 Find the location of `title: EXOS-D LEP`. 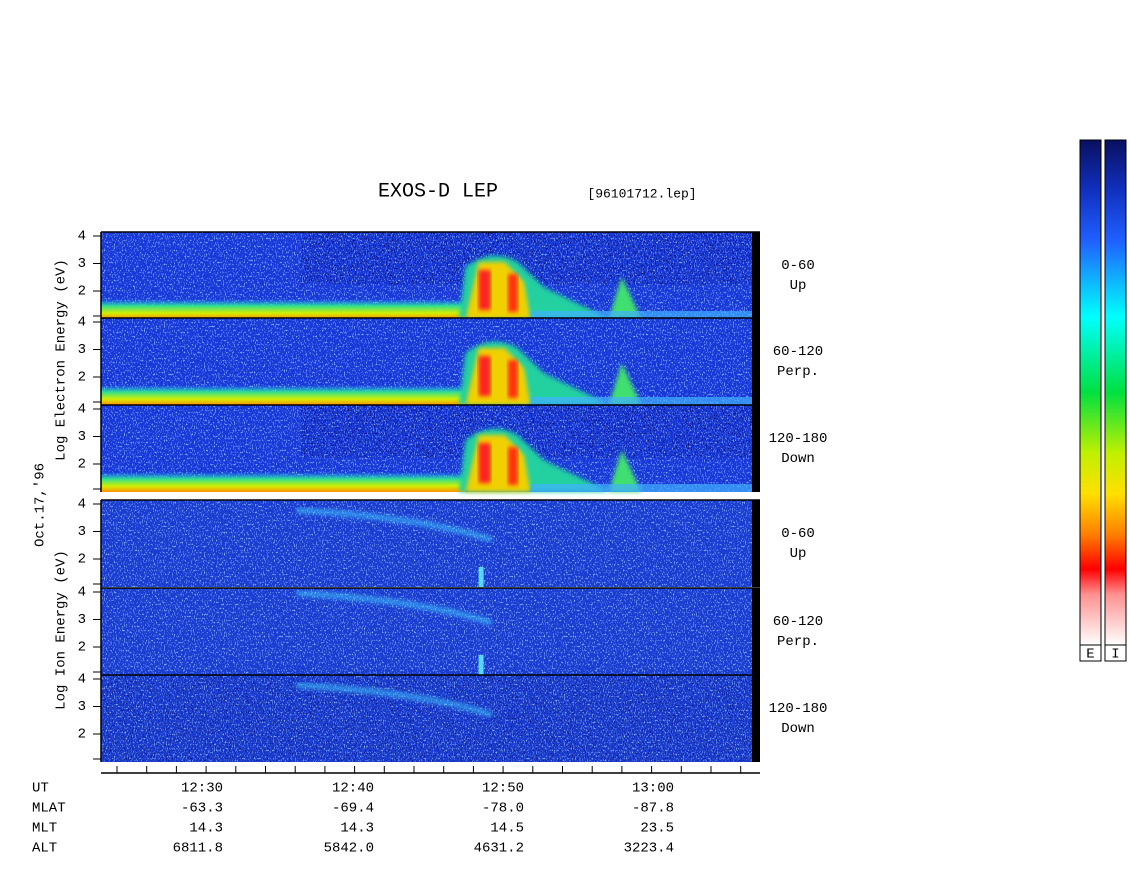

title: EXOS-D LEP is located at coordinates (438, 191).